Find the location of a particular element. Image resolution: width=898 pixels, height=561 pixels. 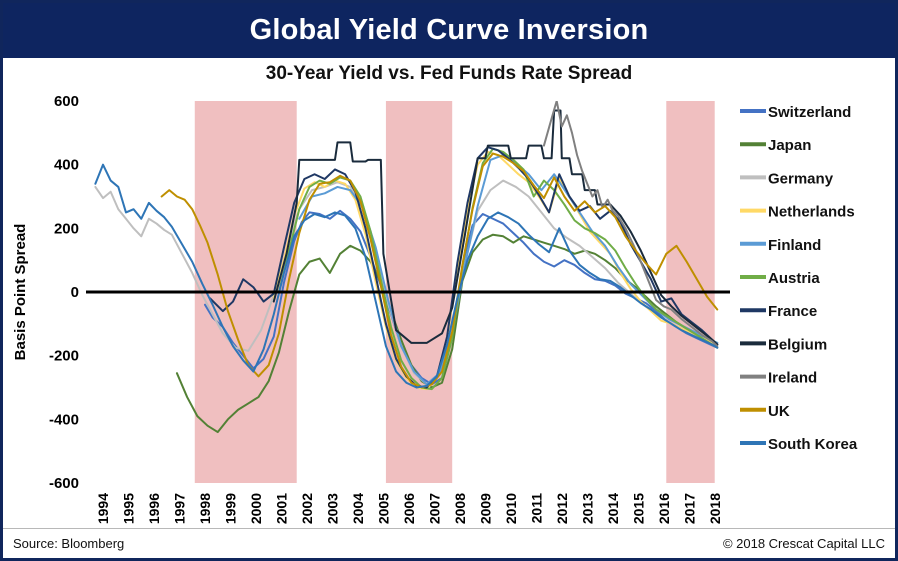

x-axis-tick-label: 2005 is located at coordinates (383, 508).